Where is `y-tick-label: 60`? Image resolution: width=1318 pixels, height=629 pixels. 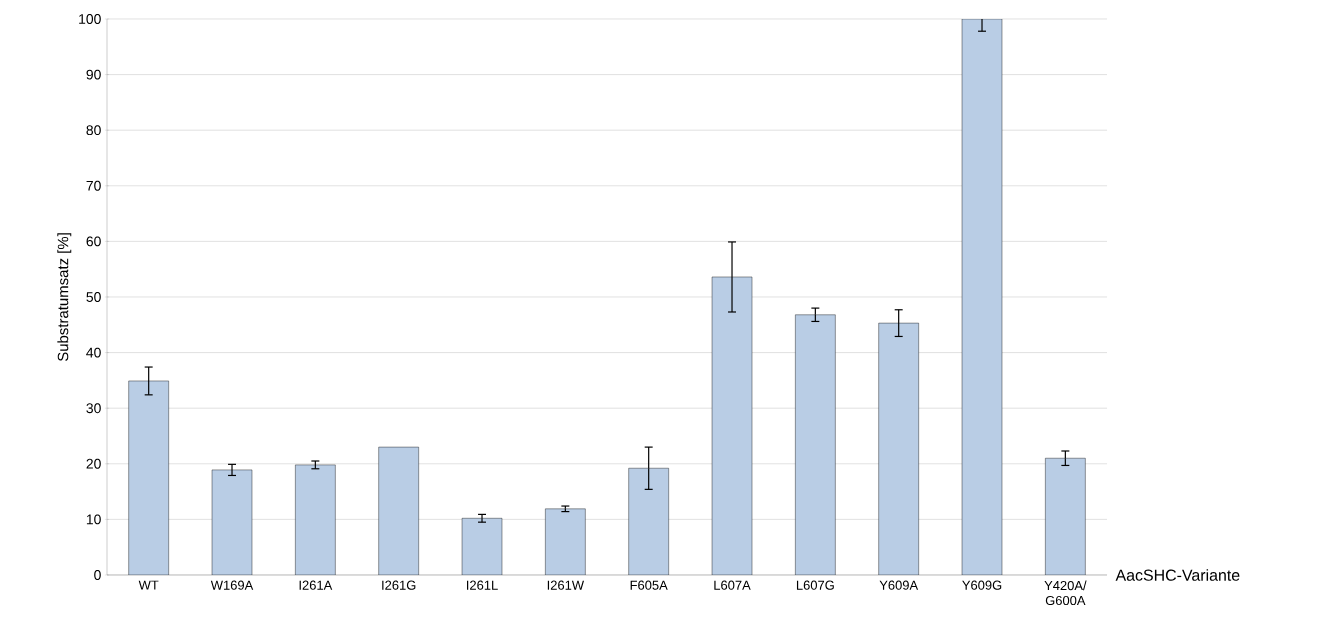
y-tick-label: 60 is located at coordinates (93, 241).